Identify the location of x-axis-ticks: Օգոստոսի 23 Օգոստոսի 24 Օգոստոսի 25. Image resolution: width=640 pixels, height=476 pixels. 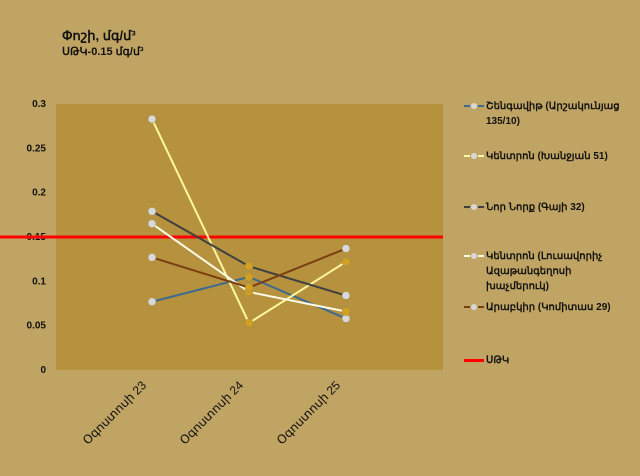
(211, 412).